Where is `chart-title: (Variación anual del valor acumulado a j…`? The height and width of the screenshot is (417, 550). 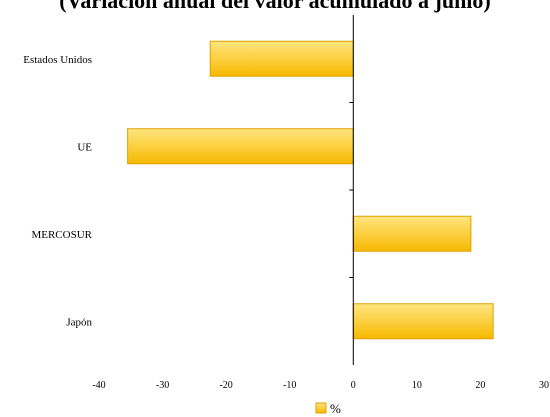 chart-title: (Variación anual del valor acumulado a j… is located at coordinates (275, 6).